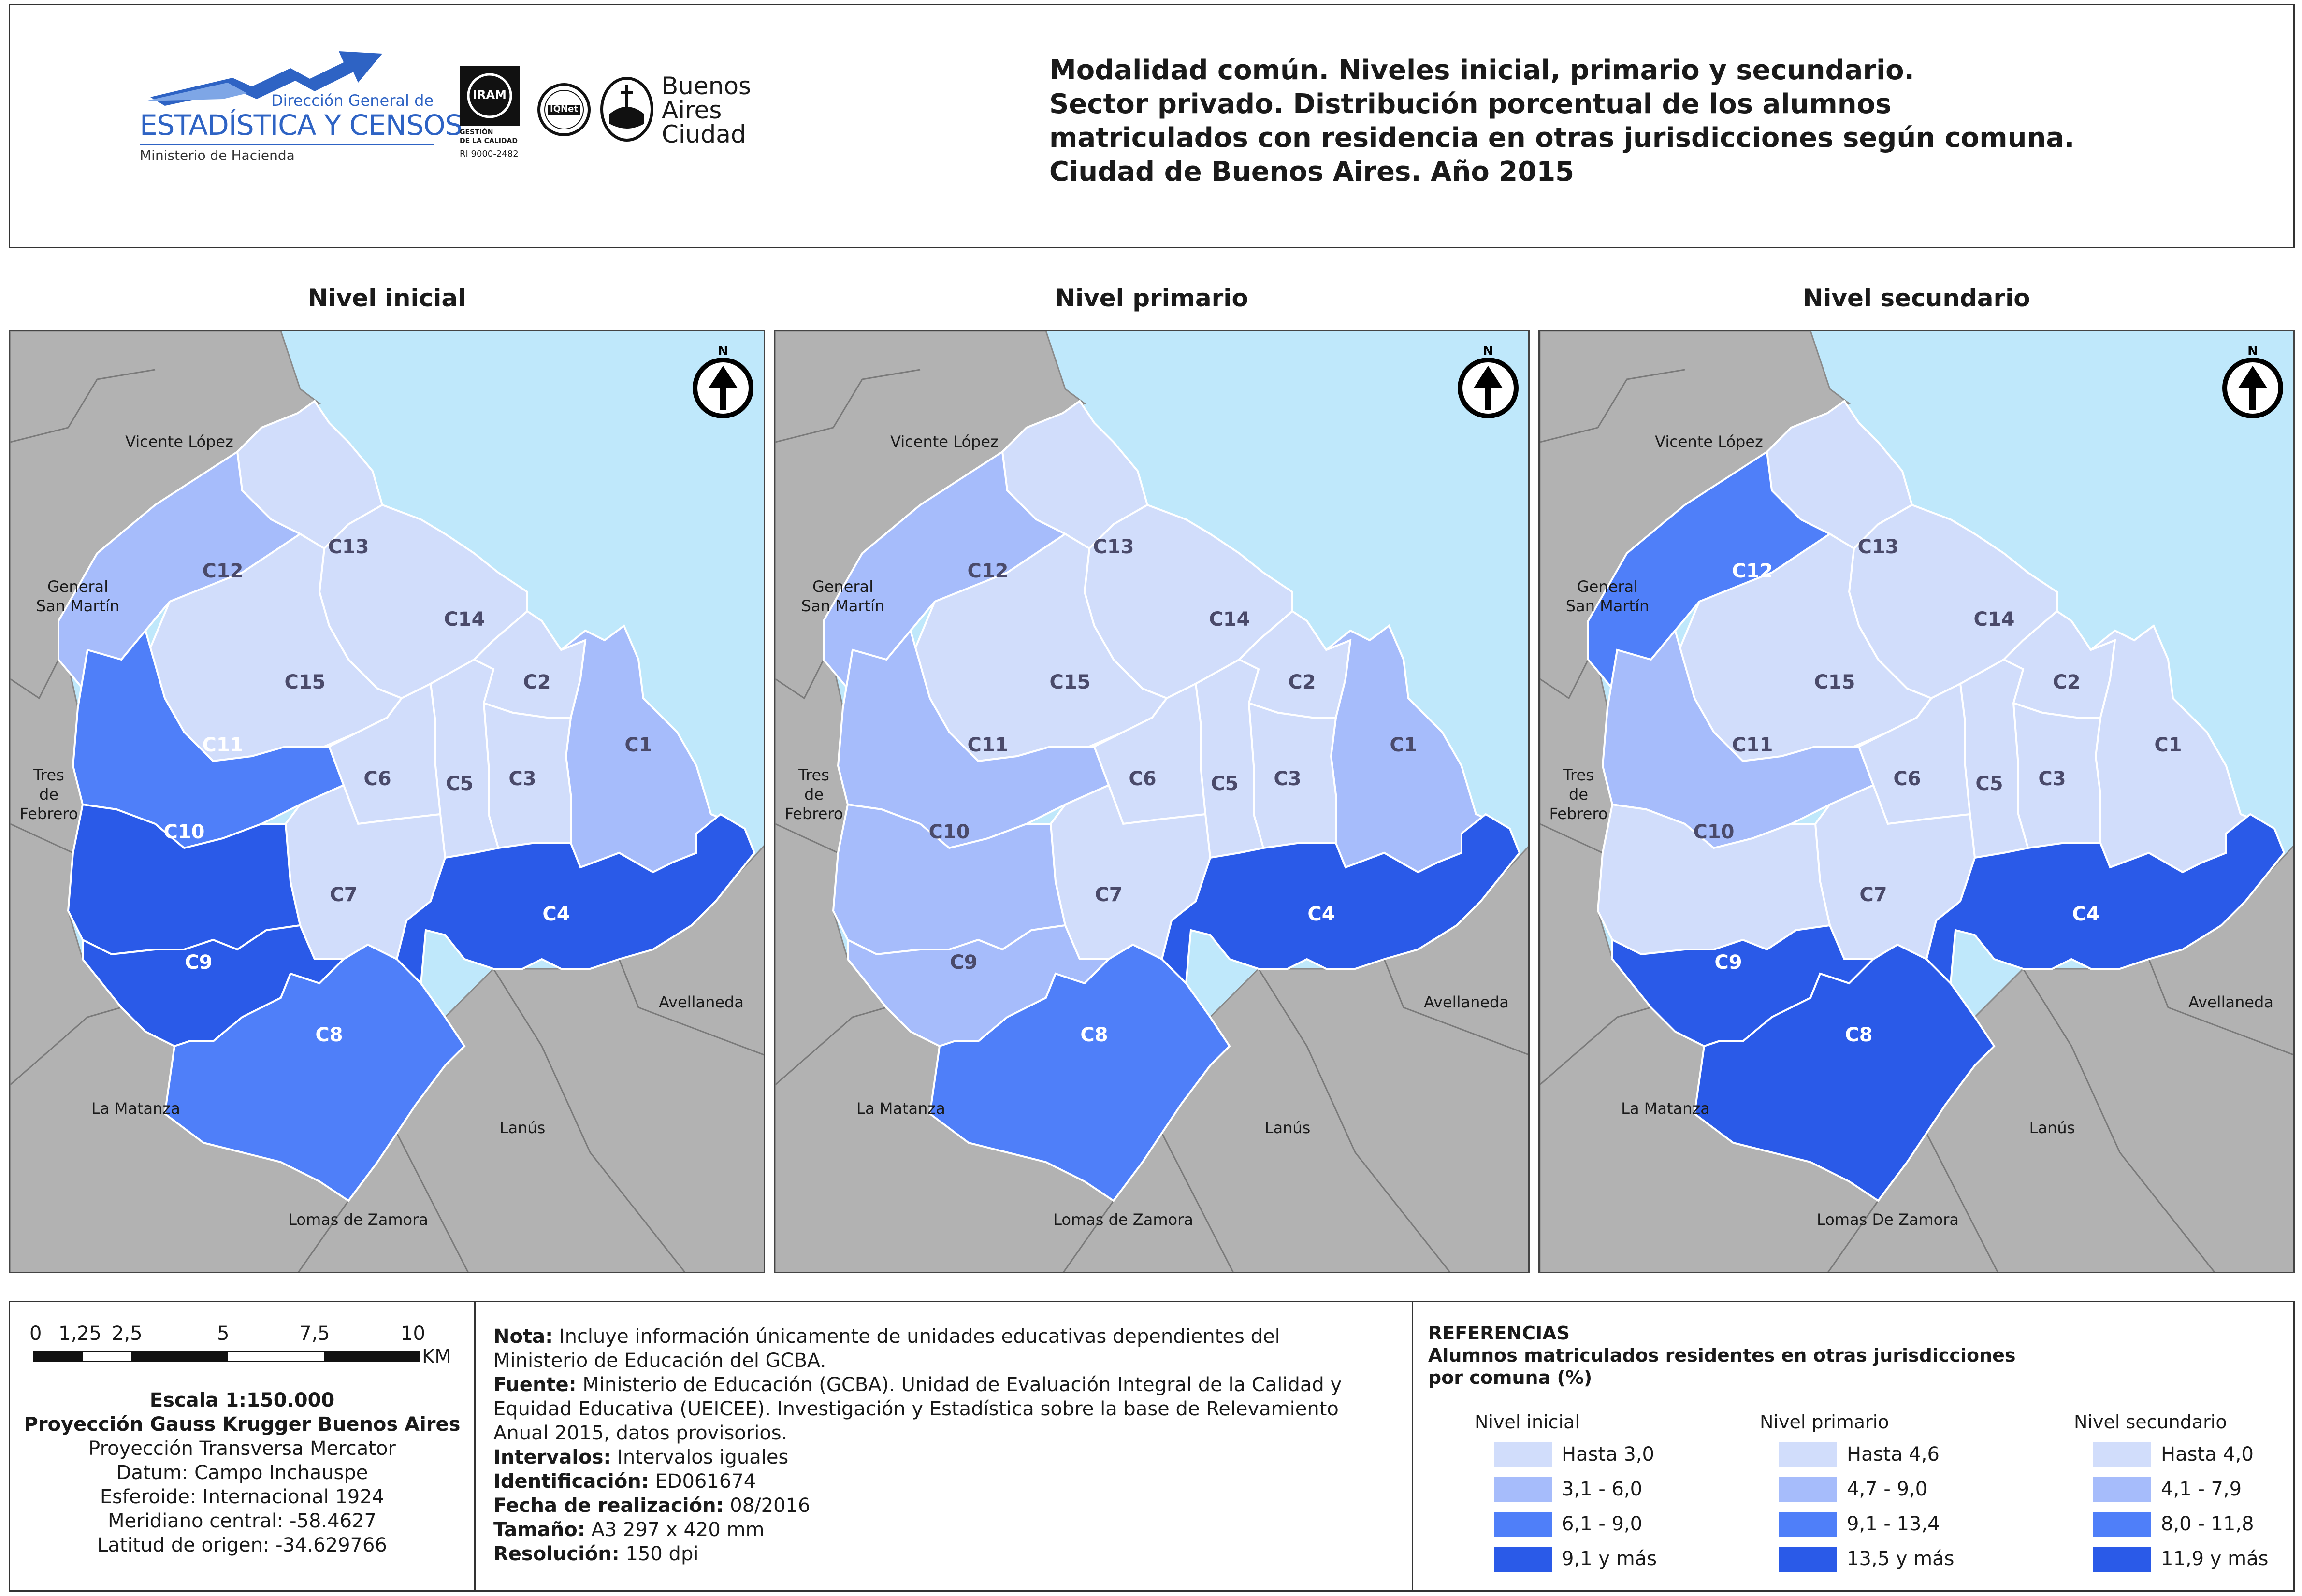 This screenshot has height=1596, width=2302. Describe the element at coordinates (768, 1506) in the screenshot. I see `note-fecha-text: 08/2016` at that location.